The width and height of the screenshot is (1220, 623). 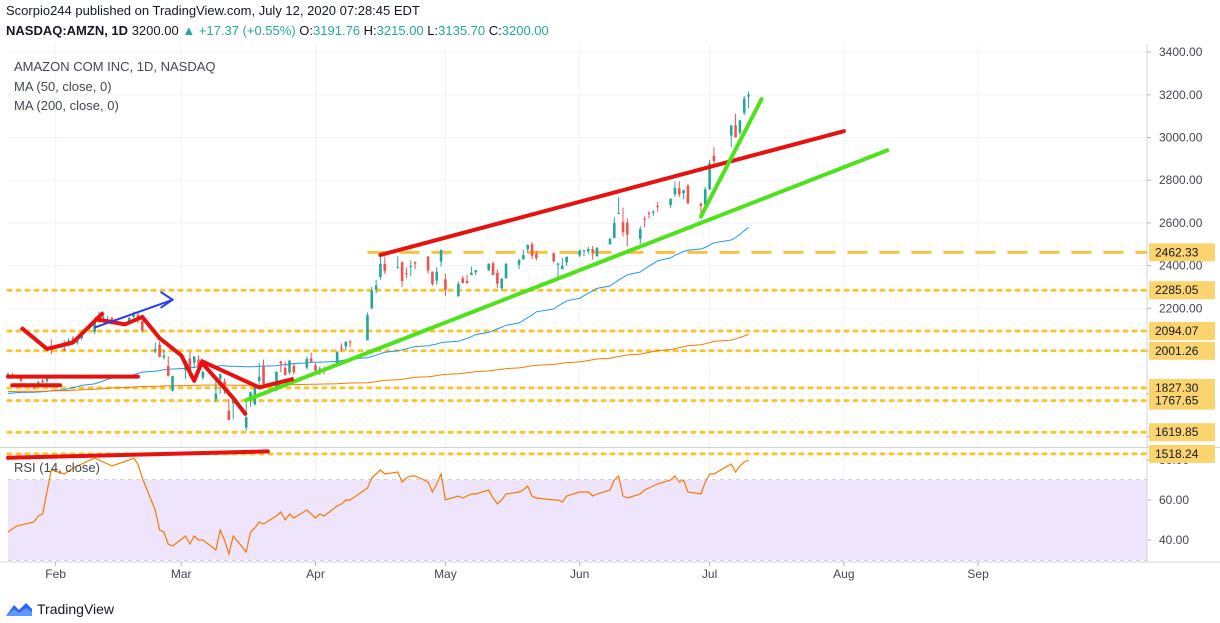 I want to click on tradingview-logo-icon, so click(x=19, y=609).